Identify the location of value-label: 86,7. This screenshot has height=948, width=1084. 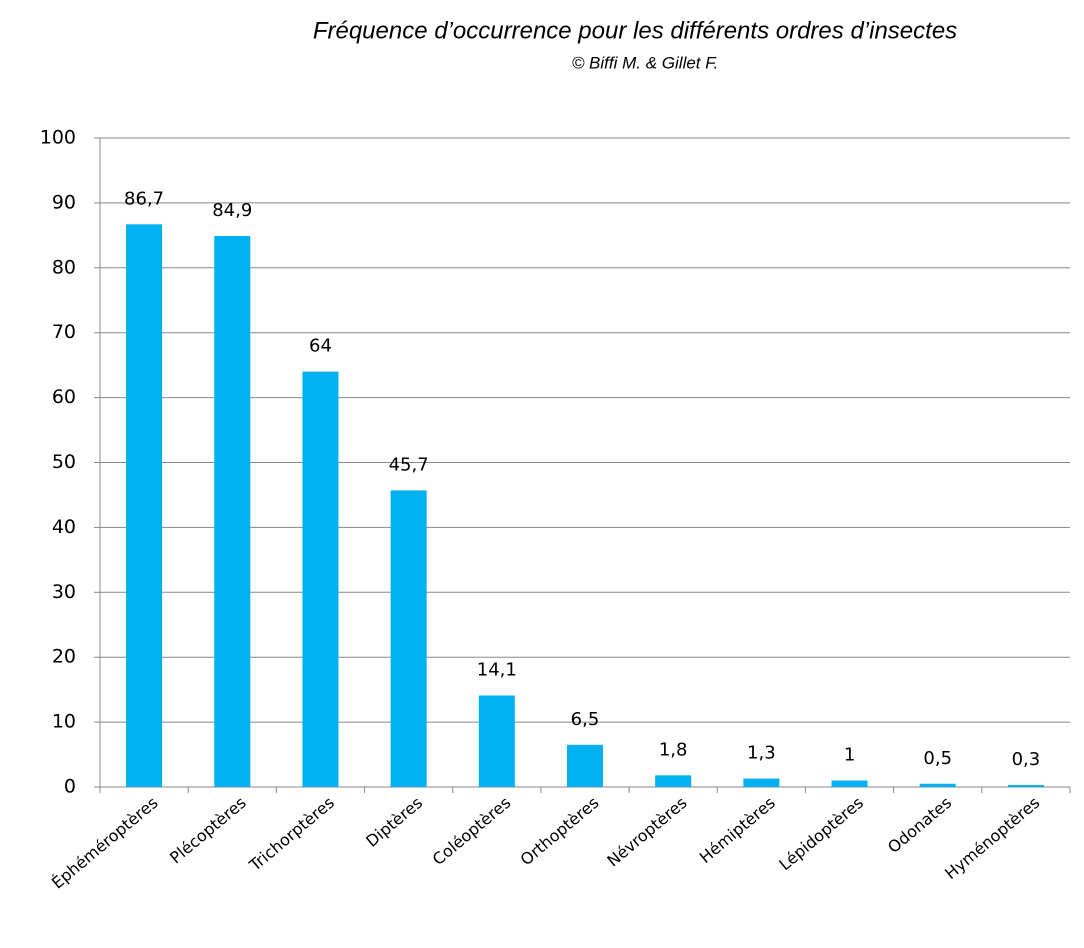
(144, 198).